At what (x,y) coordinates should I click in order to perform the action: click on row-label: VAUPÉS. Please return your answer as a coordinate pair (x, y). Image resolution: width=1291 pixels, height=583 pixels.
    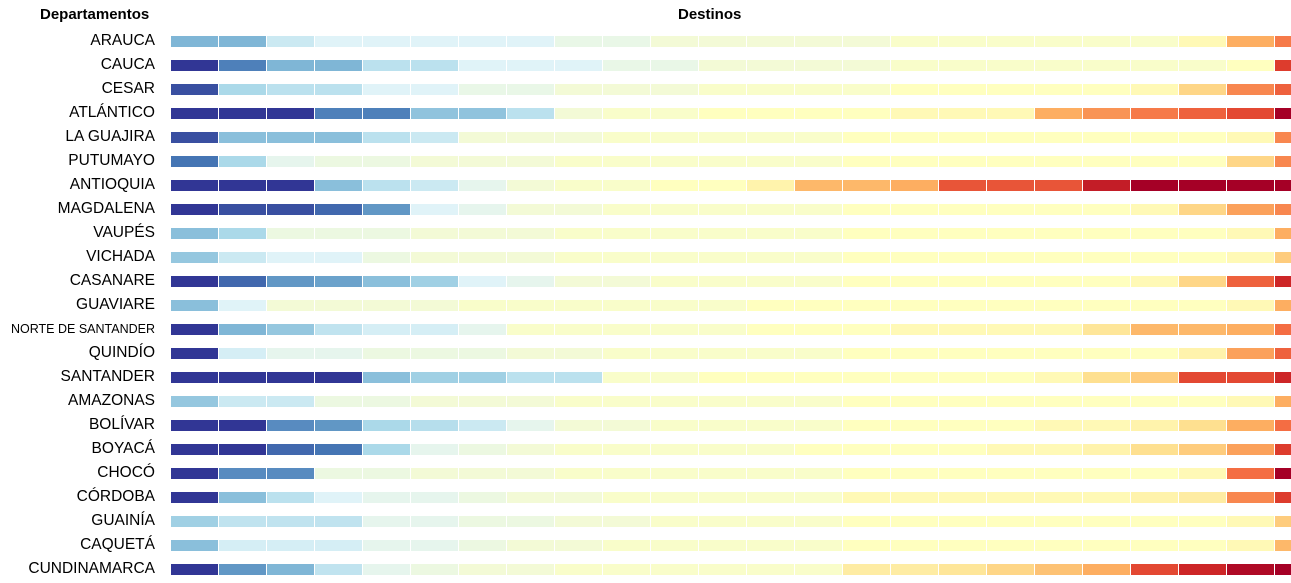
    Looking at the image, I should click on (124, 232).